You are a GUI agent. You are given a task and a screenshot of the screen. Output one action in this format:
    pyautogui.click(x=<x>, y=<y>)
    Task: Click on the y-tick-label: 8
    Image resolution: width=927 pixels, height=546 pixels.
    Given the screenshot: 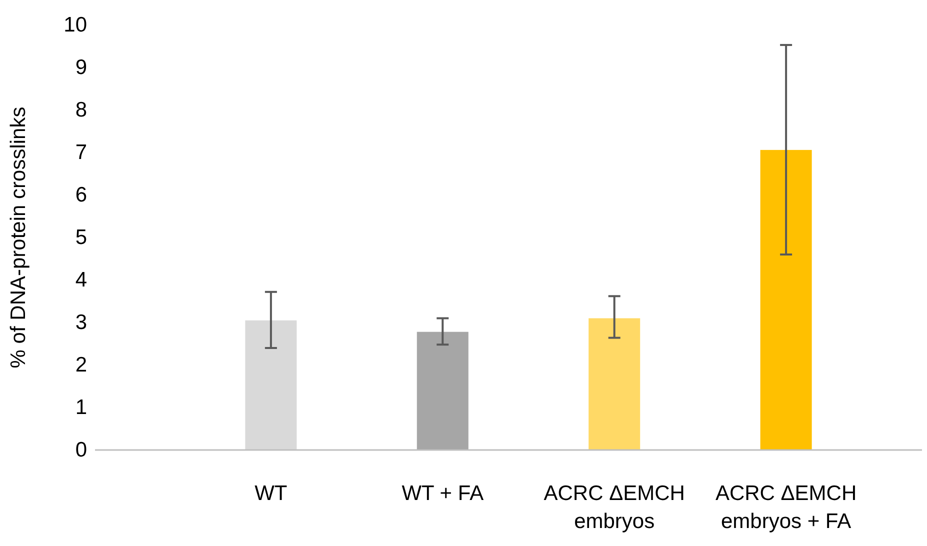 What is the action you would take?
    pyautogui.click(x=81, y=110)
    